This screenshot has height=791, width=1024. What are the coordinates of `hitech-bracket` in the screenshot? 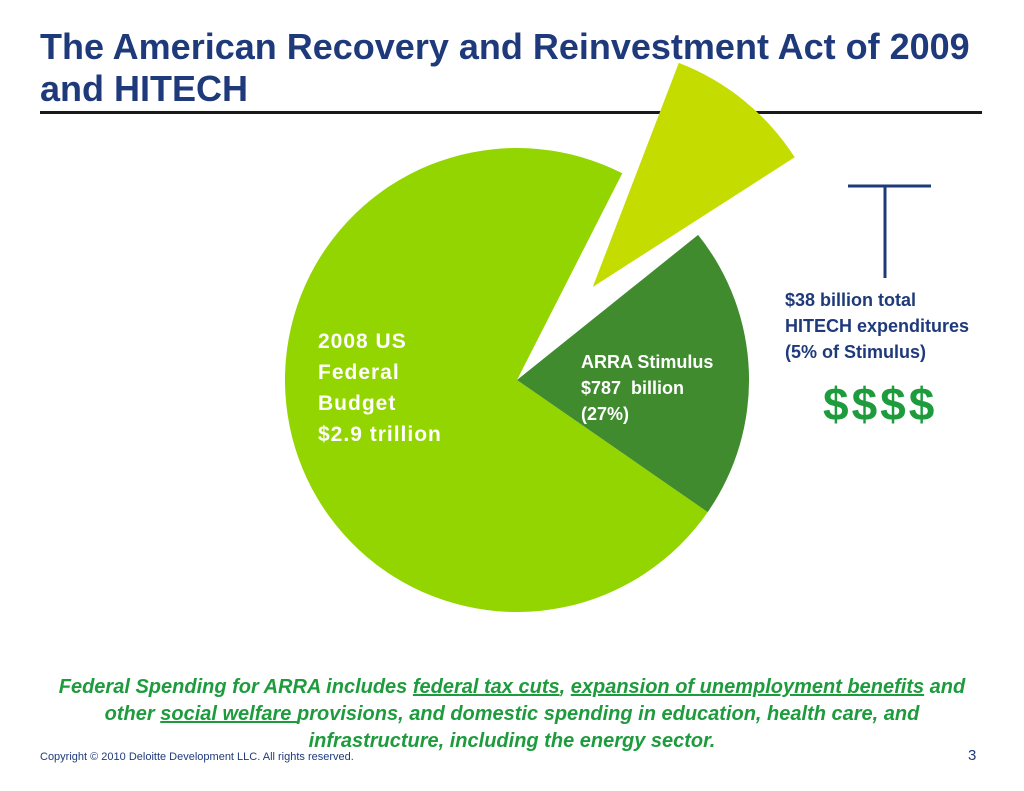 It's located at (889, 231).